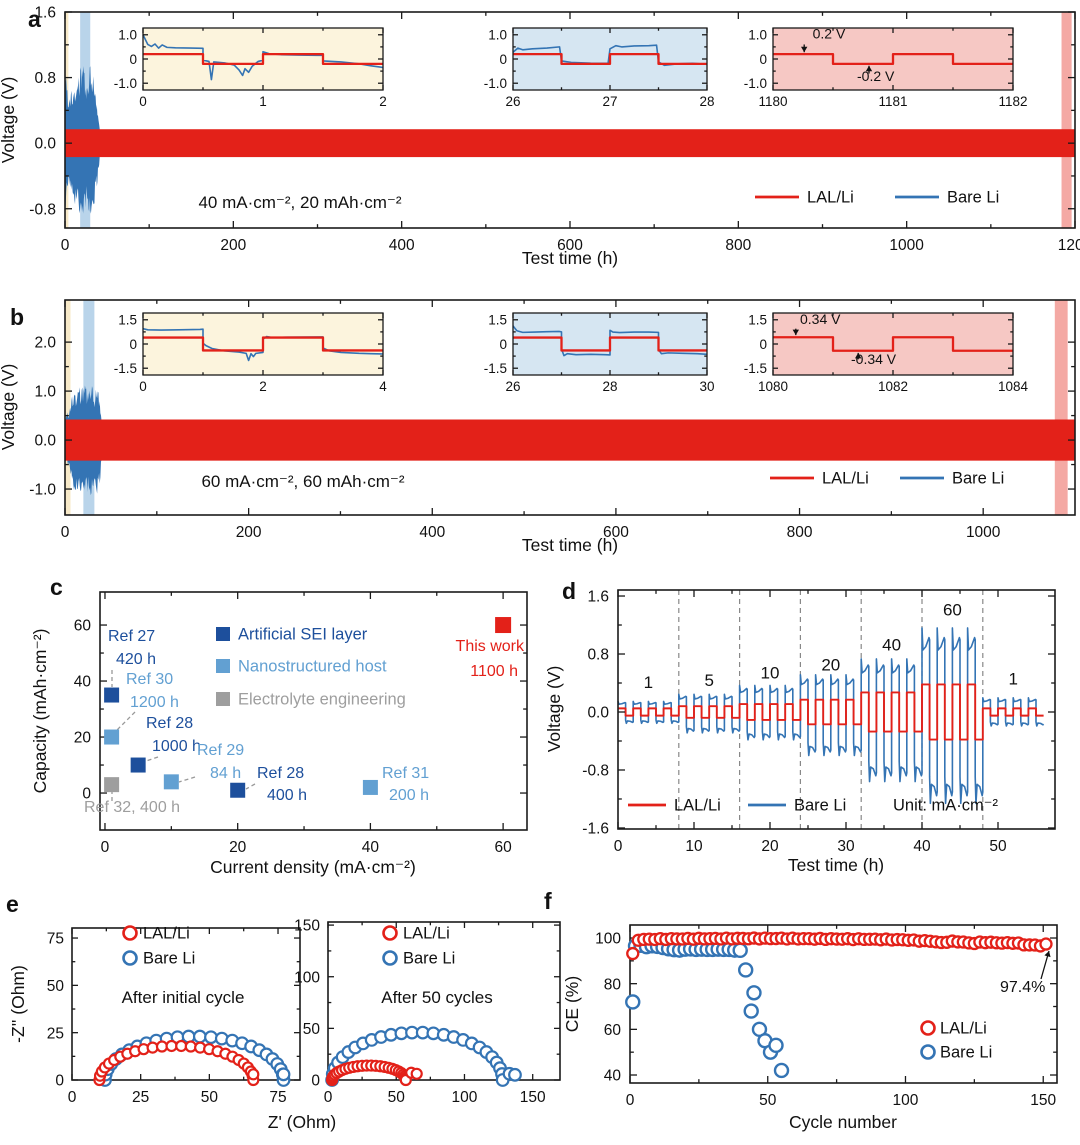  What do you see at coordinates (1022, 987) in the screenshot?
I see `svg-text: 97.4%` at bounding box center [1022, 987].